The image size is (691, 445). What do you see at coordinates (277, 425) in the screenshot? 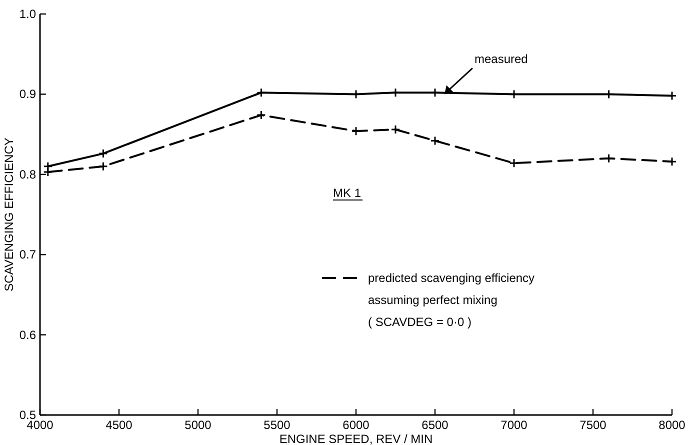
I see `x-tick-label: 5500` at bounding box center [277, 425].